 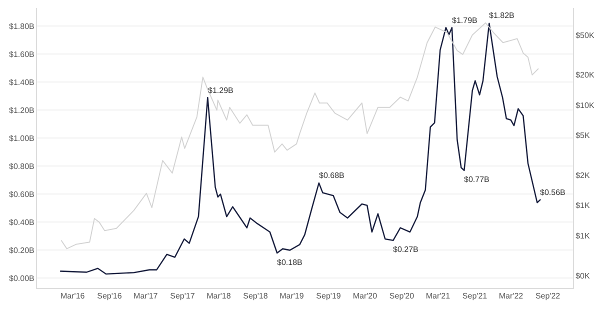 I want to click on y-tick-label: $0.60B, so click(x=21, y=194).